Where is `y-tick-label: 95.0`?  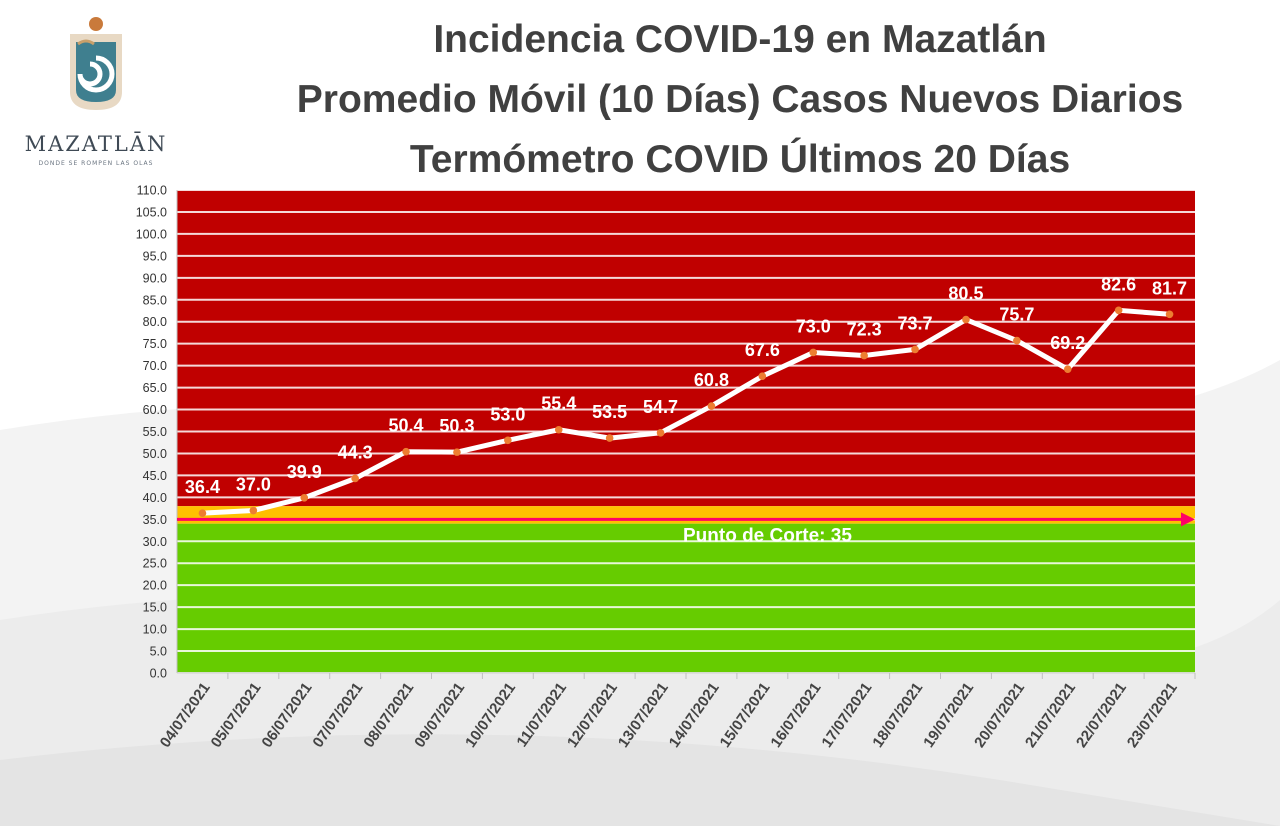
y-tick-label: 95.0 is located at coordinates (155, 256).